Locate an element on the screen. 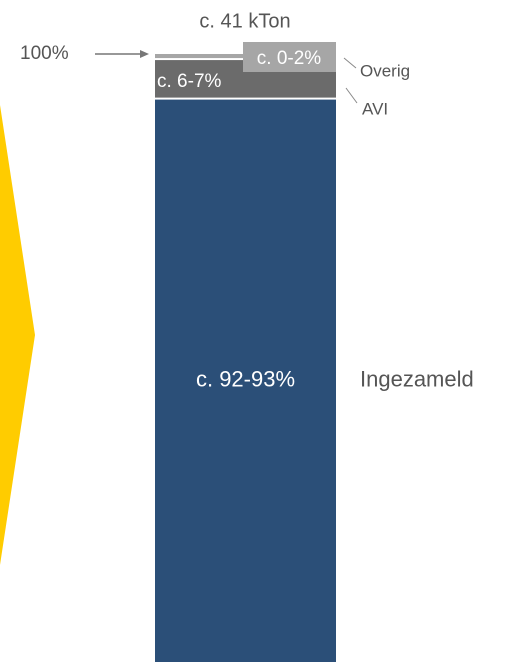  value-label: c. 92-93% is located at coordinates (245, 379).